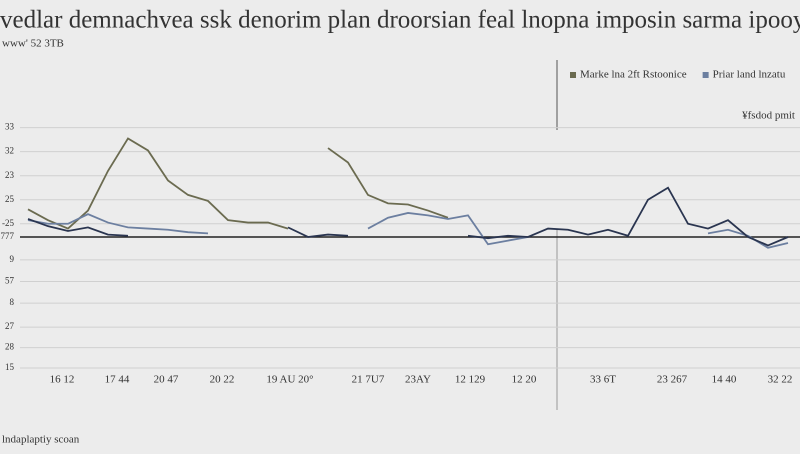 The height and width of the screenshot is (454, 800). Describe the element at coordinates (41, 440) in the screenshot. I see `footer: lndaplaptiy scoan` at that location.